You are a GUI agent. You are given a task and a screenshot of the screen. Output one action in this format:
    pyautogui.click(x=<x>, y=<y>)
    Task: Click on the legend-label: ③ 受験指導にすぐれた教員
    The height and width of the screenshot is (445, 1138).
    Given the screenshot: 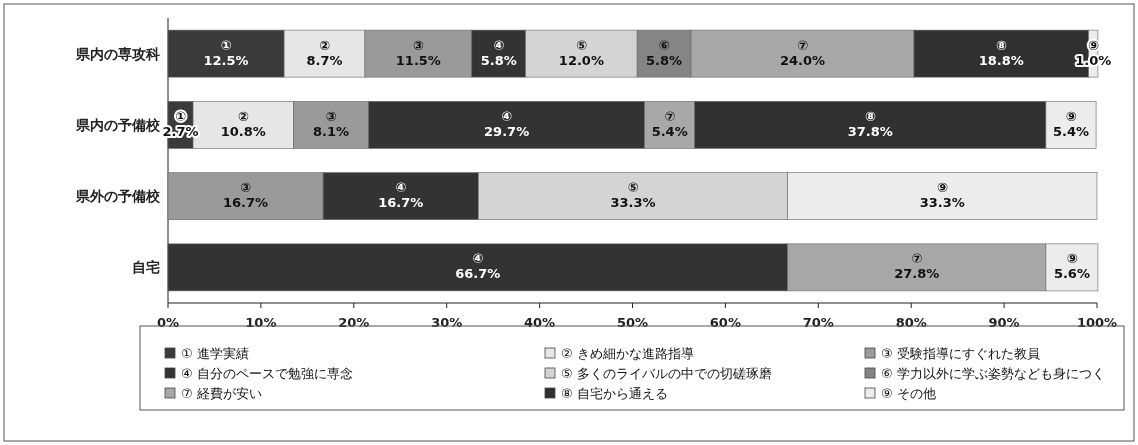 What is the action you would take?
    pyautogui.click(x=960, y=353)
    